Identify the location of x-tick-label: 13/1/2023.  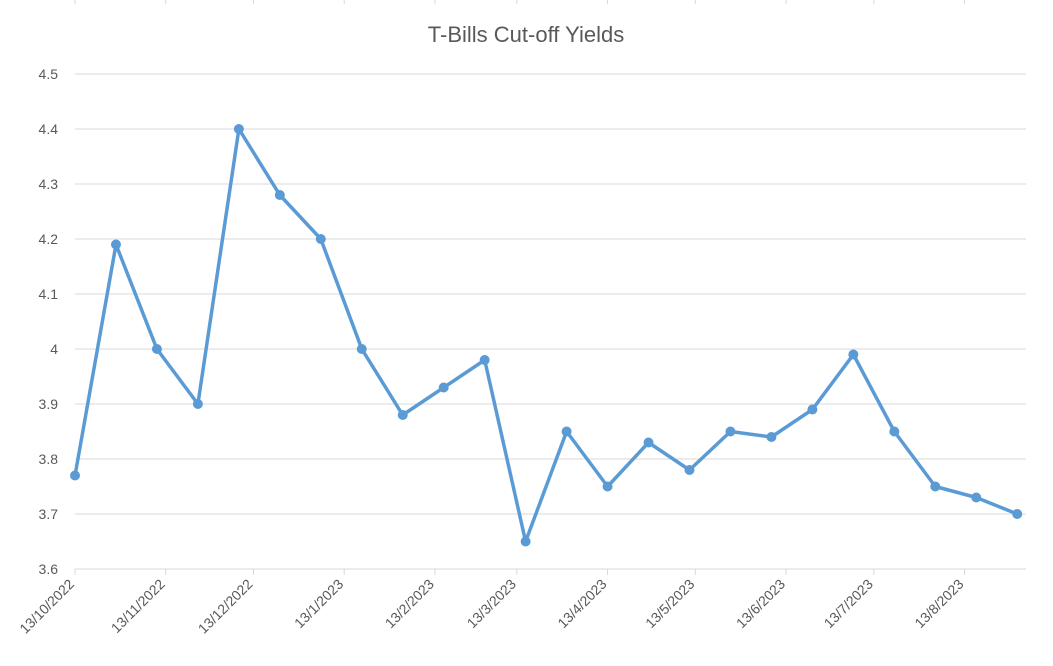
(319, 604).